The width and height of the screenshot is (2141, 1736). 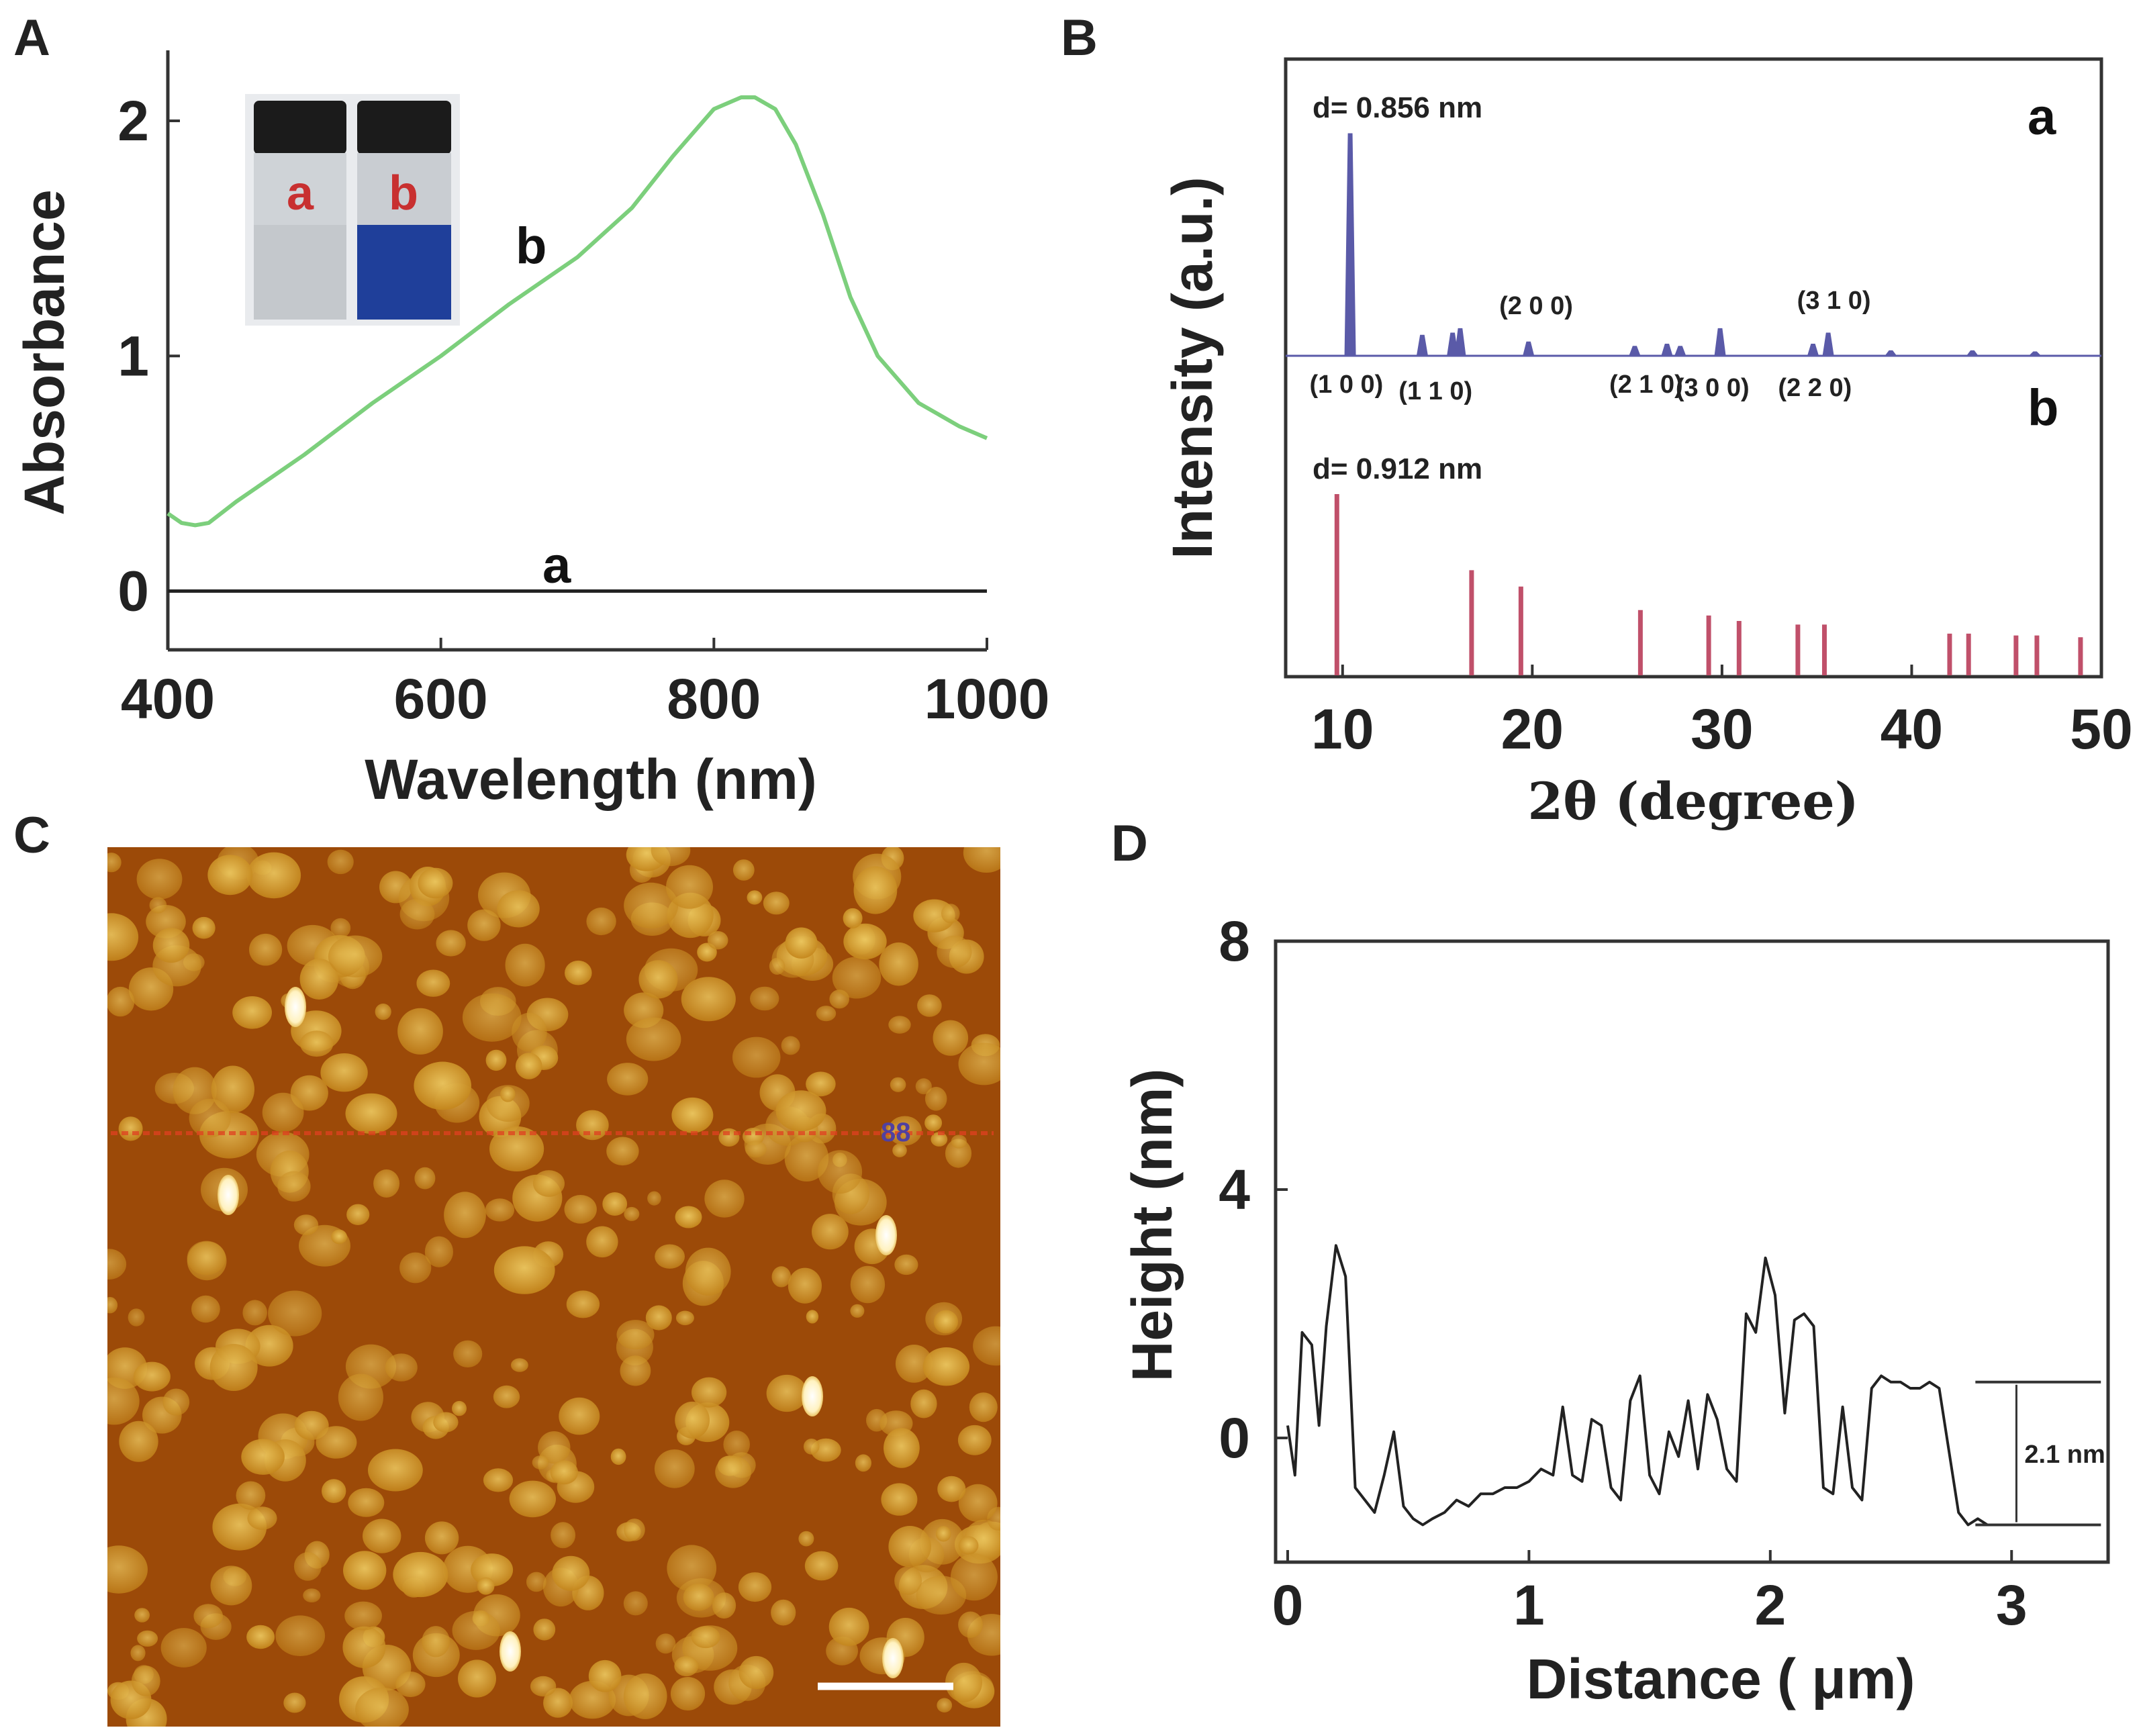 What do you see at coordinates (133, 355) in the screenshot?
I see `y-tick-label: 1` at bounding box center [133, 355].